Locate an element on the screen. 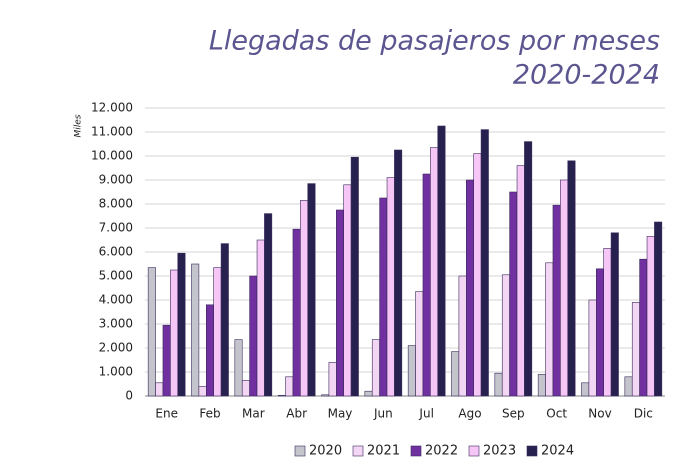 The width and height of the screenshot is (696, 470). y-tick-label: 11.000 is located at coordinates (112, 132).